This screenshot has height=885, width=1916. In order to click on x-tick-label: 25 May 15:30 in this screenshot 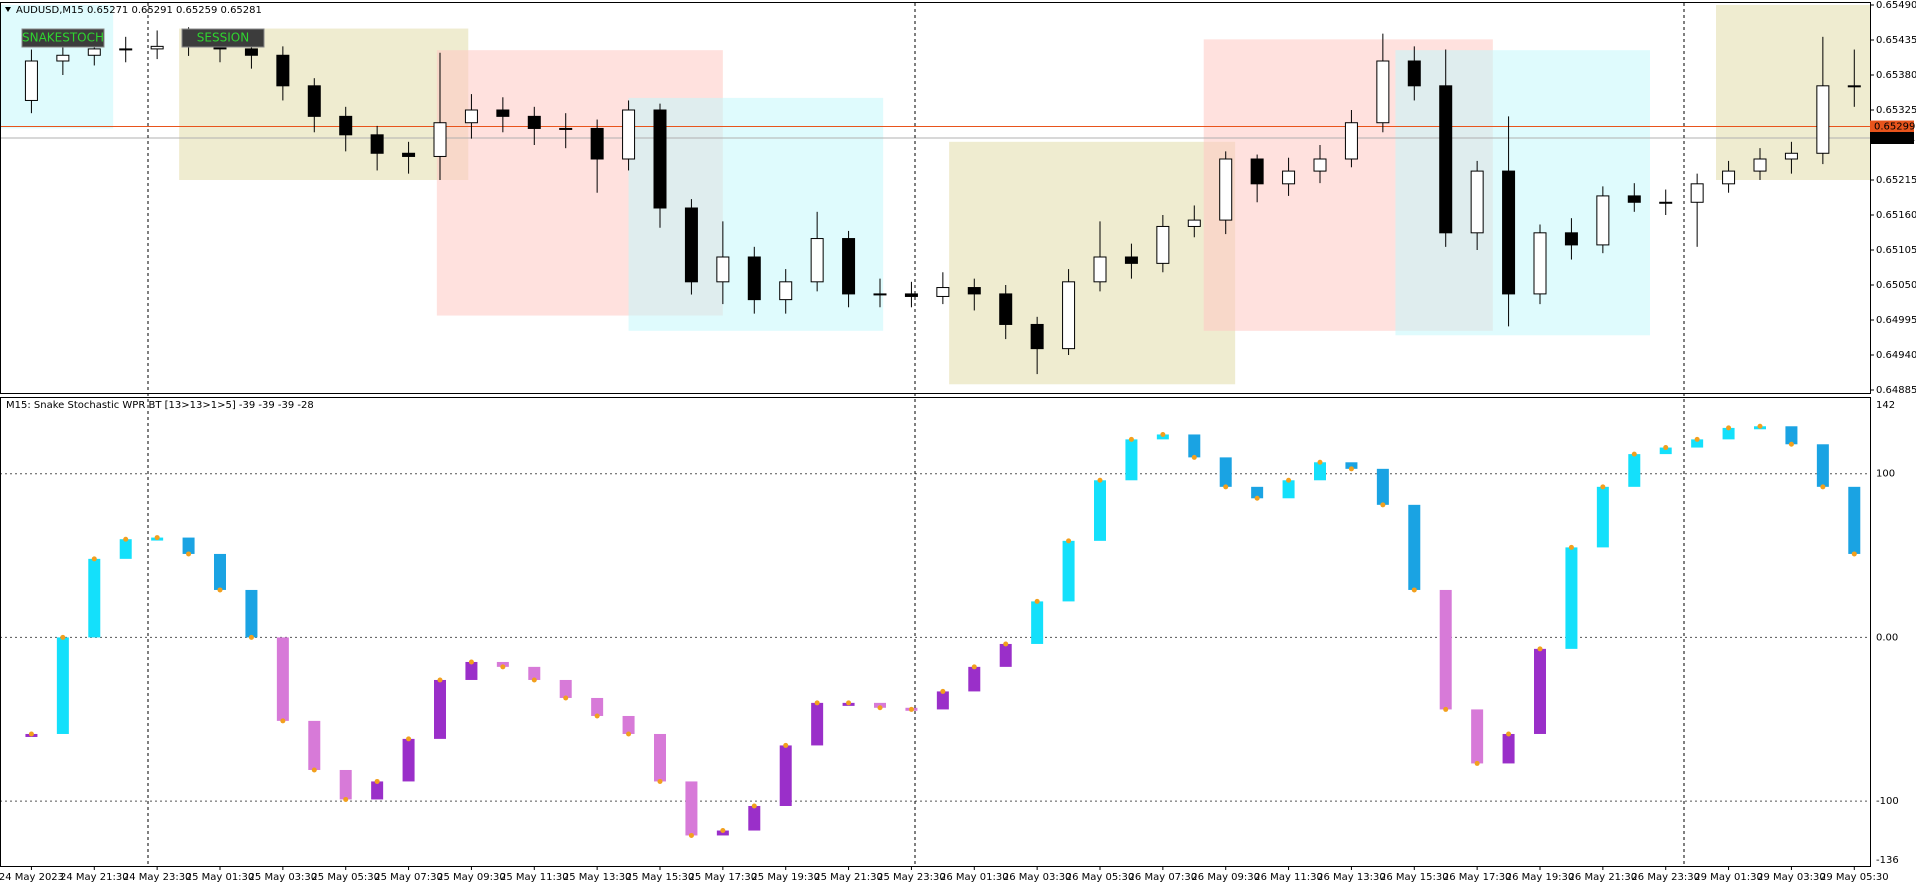, I will do `click(660, 877)`.